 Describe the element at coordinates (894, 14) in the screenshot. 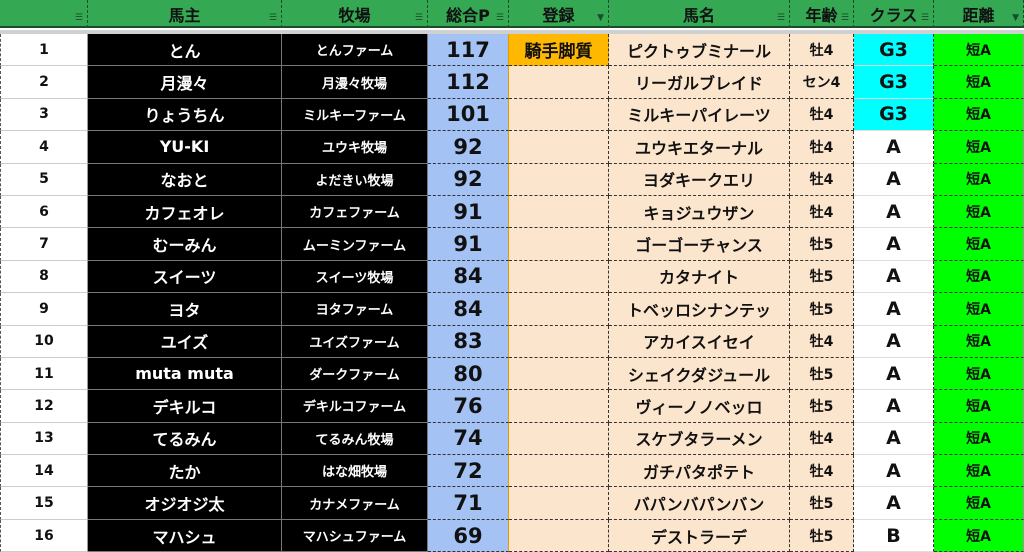

I see `column-header-class: クラス ☰` at that location.